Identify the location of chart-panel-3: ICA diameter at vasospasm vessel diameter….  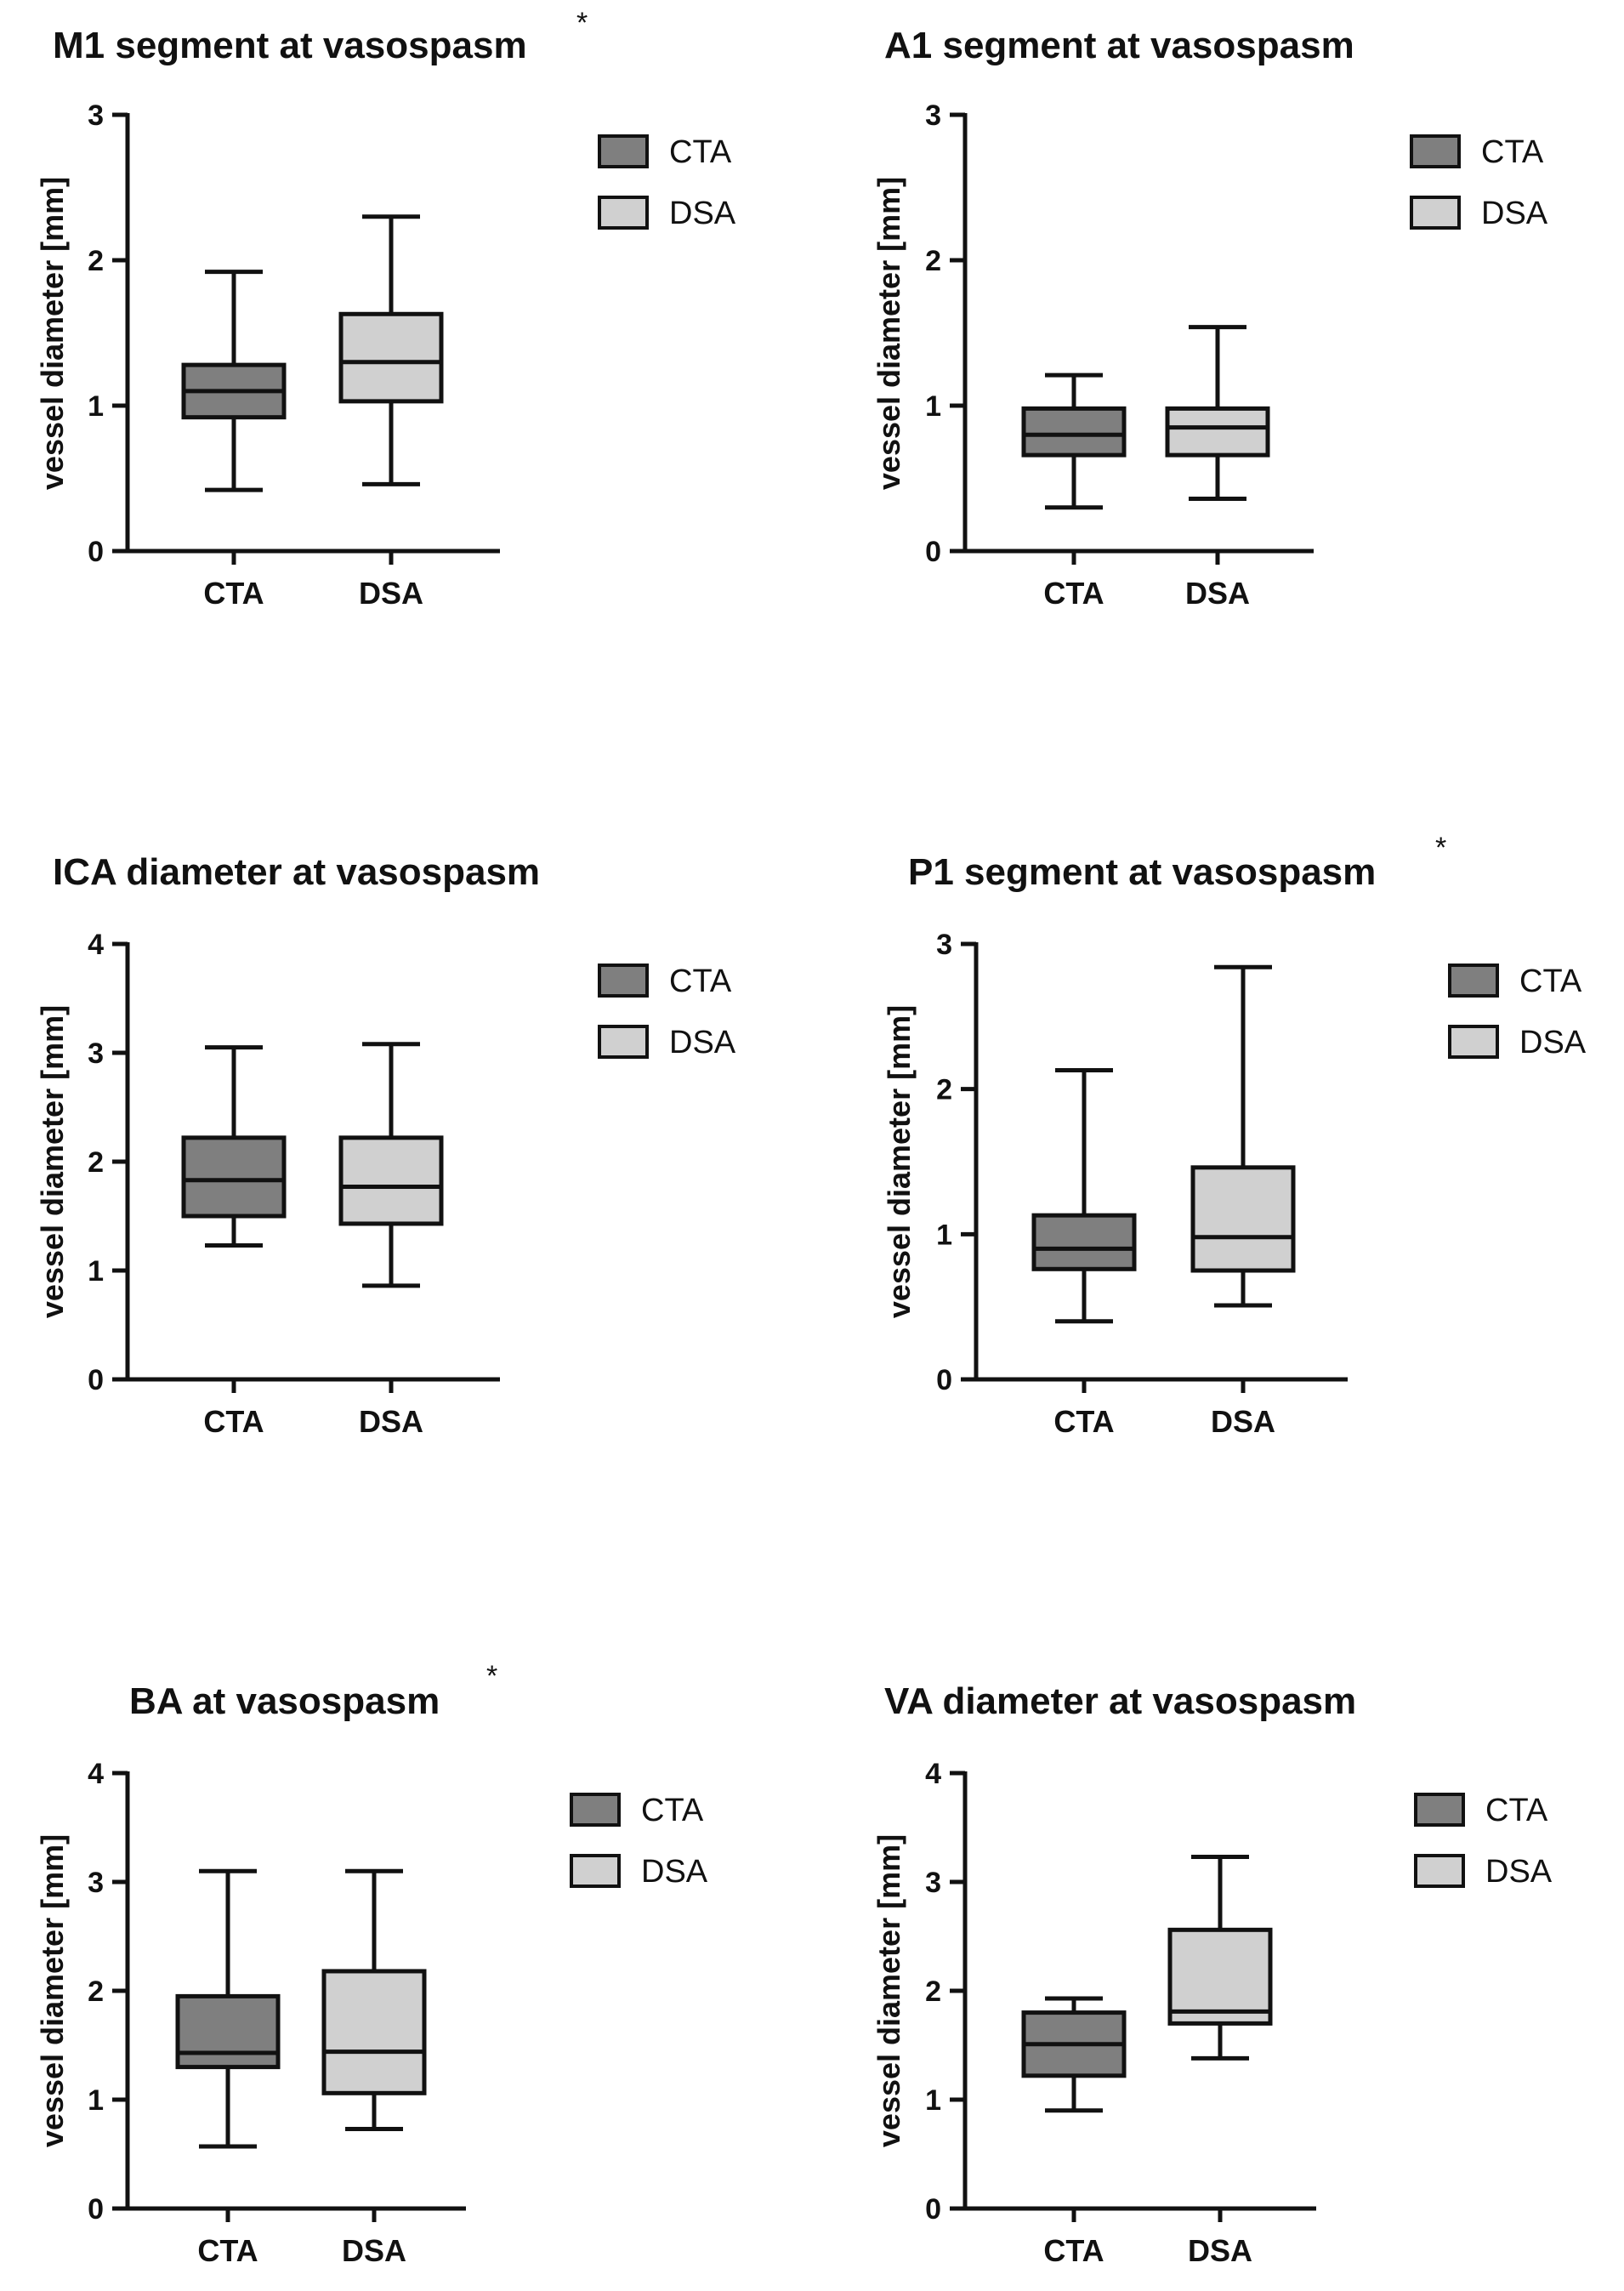
(385, 1145).